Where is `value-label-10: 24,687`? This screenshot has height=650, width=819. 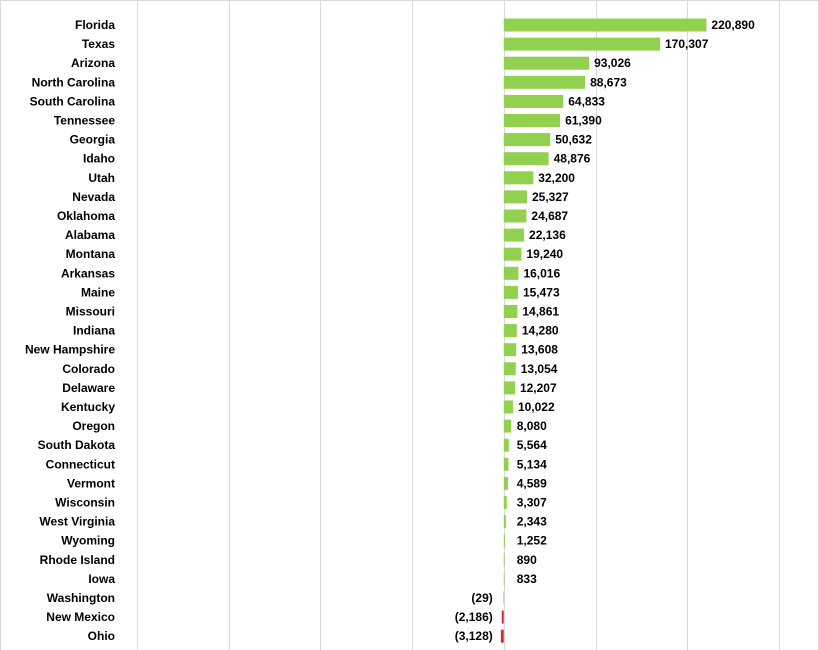
value-label-10: 24,687 is located at coordinates (549, 216).